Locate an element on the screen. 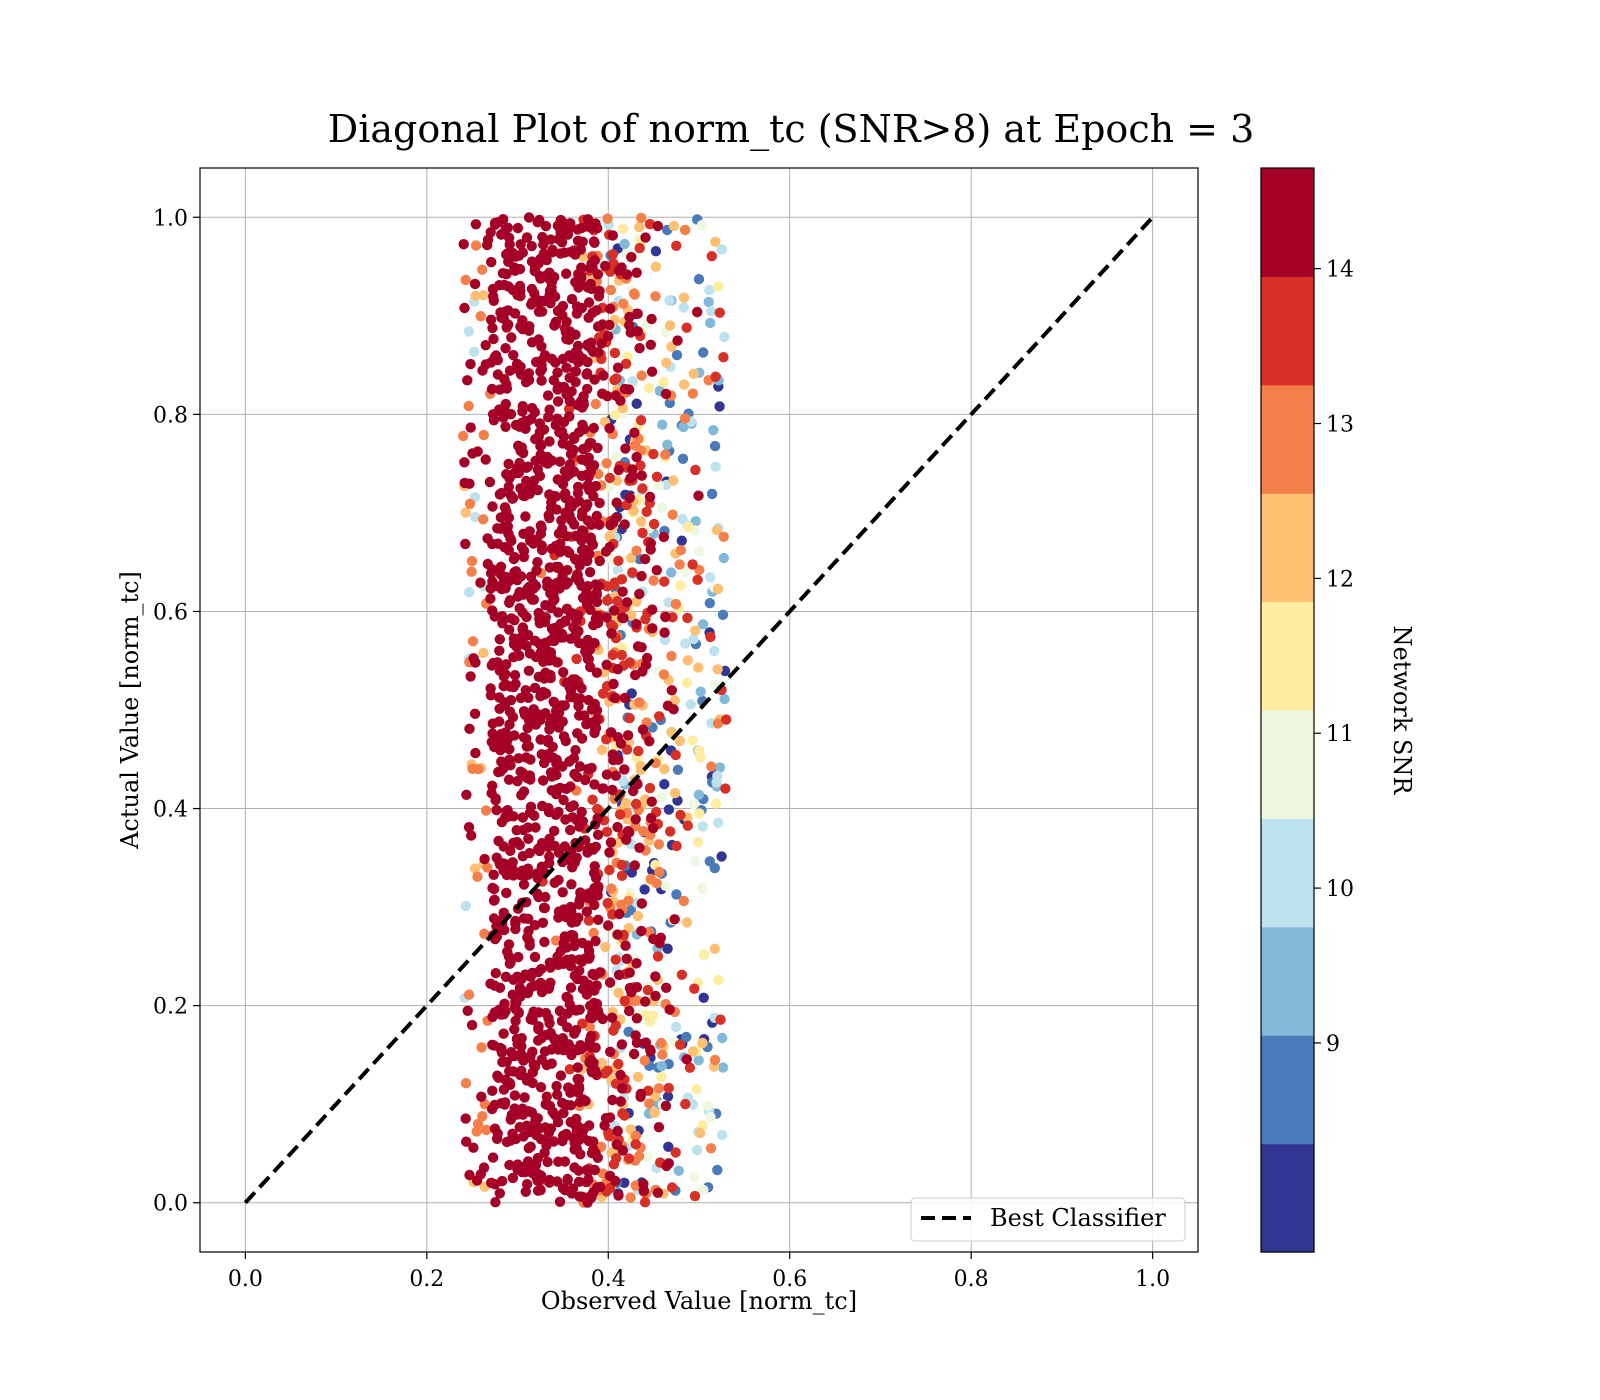 The height and width of the screenshot is (1400, 1600). colorbar-label: Network SNR is located at coordinates (1402, 711).